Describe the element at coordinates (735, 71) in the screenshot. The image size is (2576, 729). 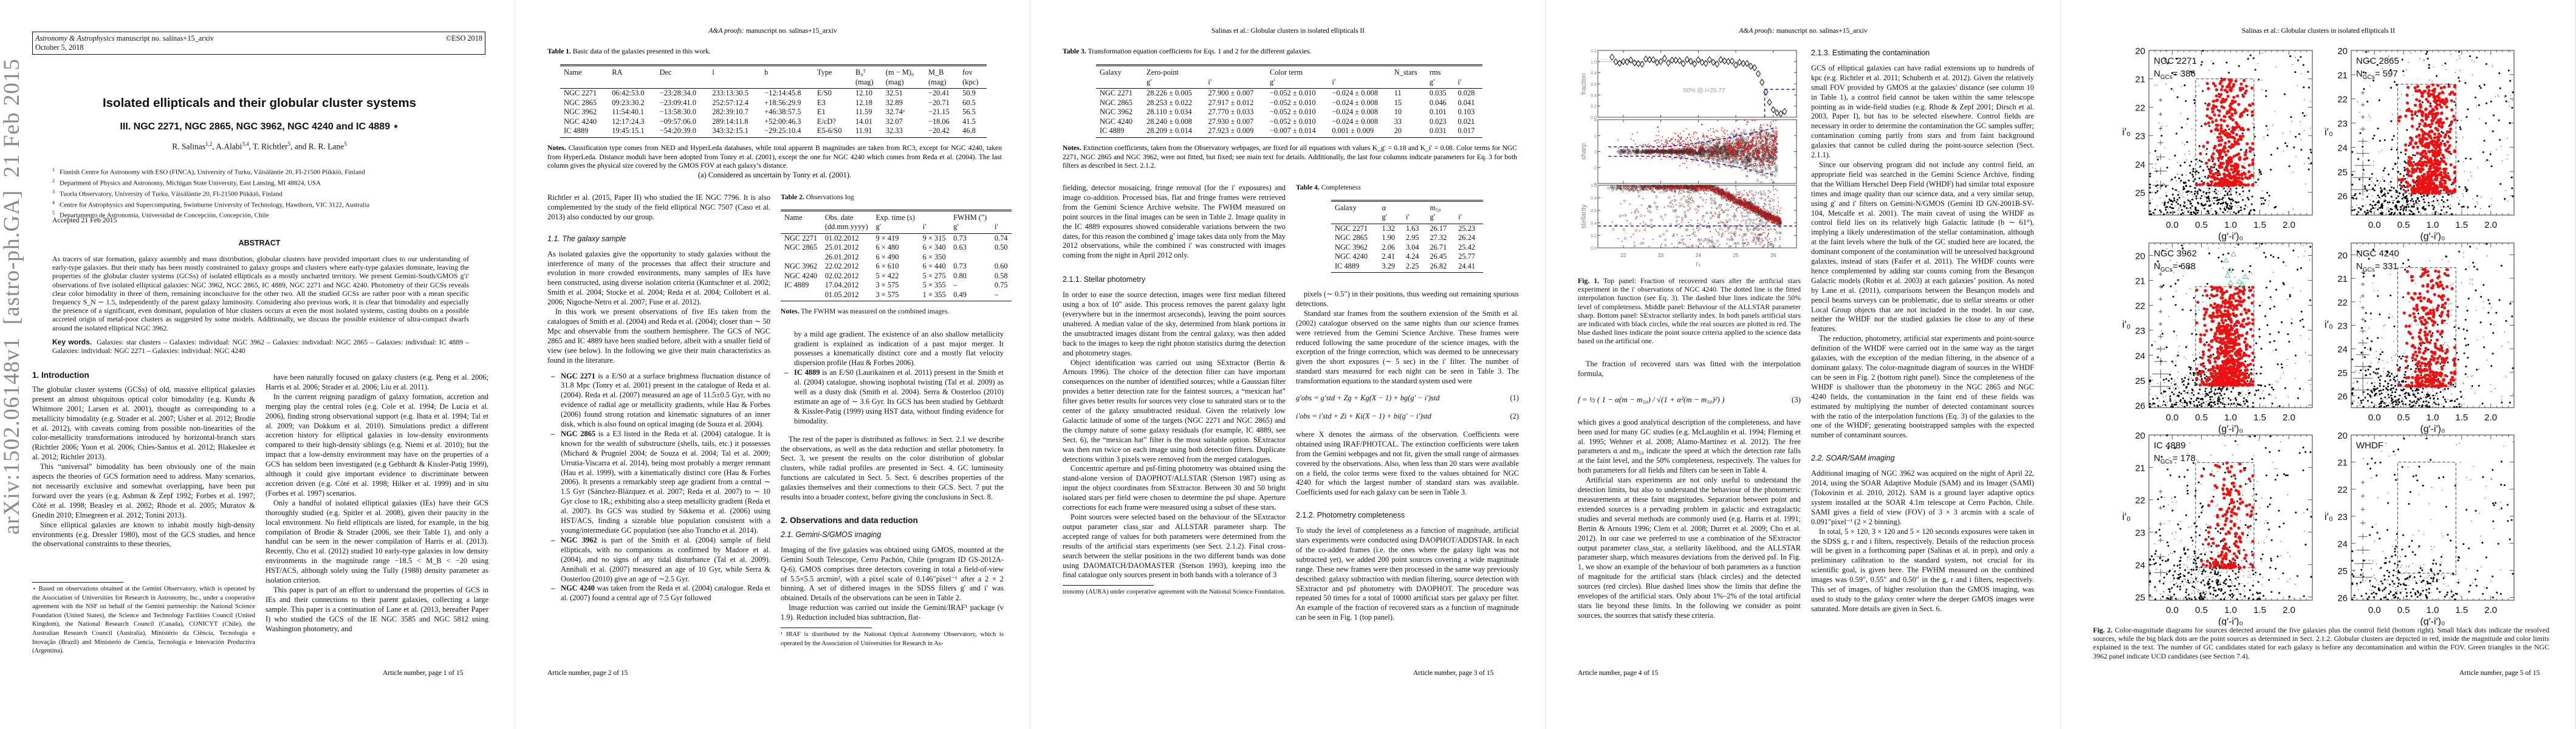
I see `column-header: l` at that location.